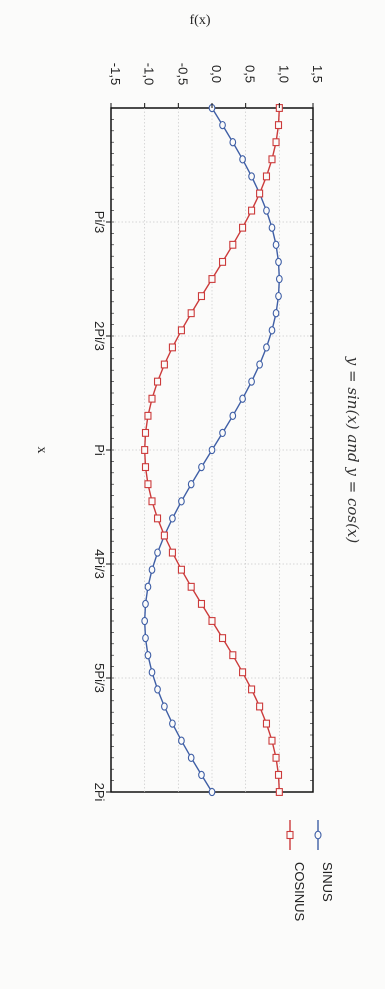 This screenshot has height=989, width=385. I want to click on legend-item-sinus: SINUS, so click(324, 861).